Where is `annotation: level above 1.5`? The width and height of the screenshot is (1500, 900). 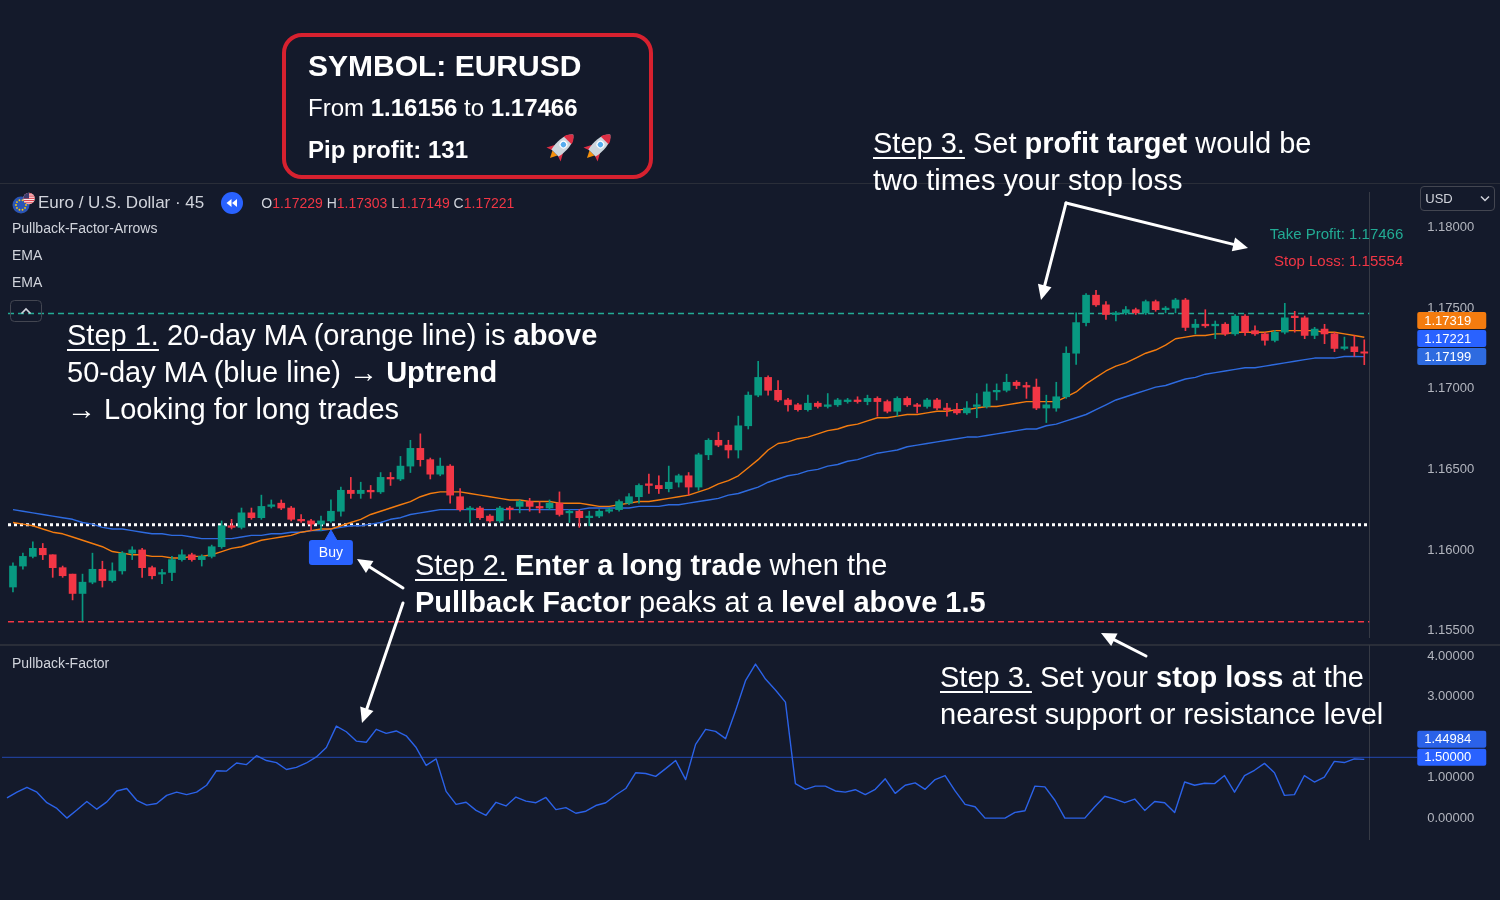
annotation: level above 1.5 is located at coordinates (883, 602).